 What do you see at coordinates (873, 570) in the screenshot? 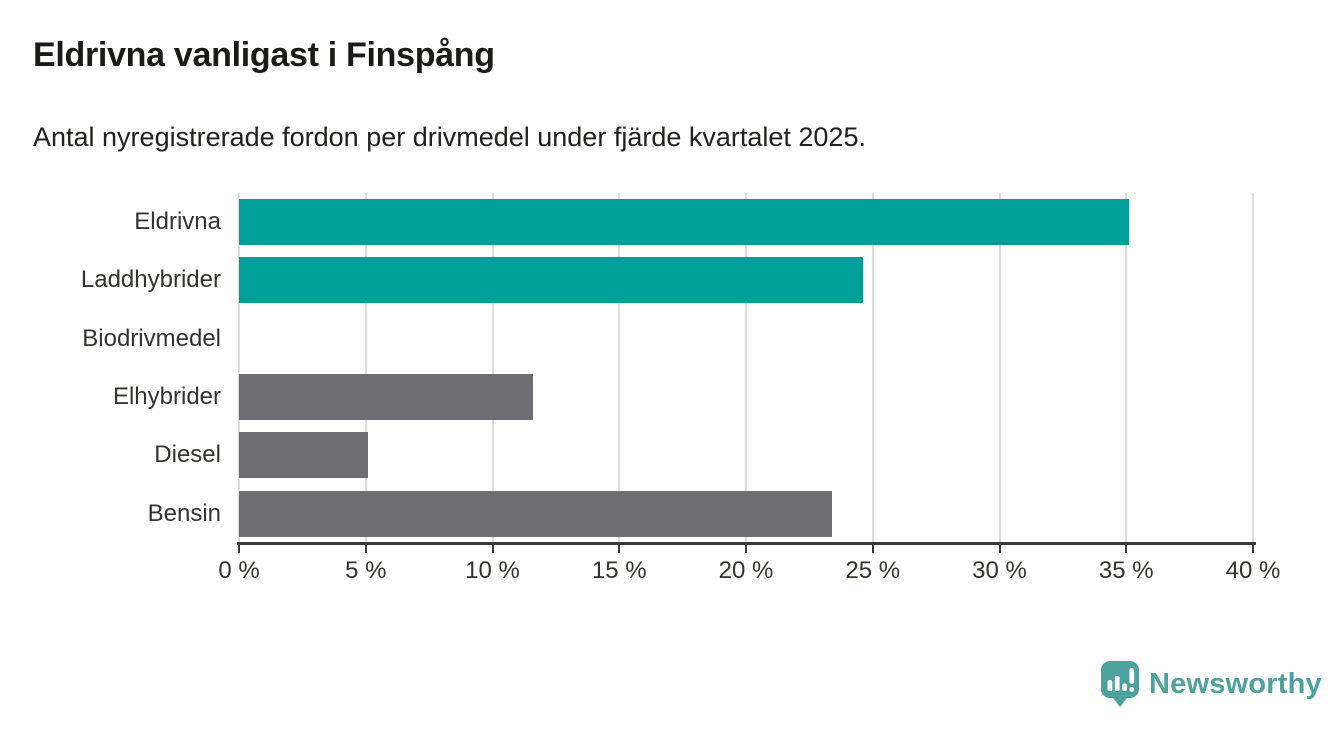
I see `x-axis-tick-label: 25 %` at bounding box center [873, 570].